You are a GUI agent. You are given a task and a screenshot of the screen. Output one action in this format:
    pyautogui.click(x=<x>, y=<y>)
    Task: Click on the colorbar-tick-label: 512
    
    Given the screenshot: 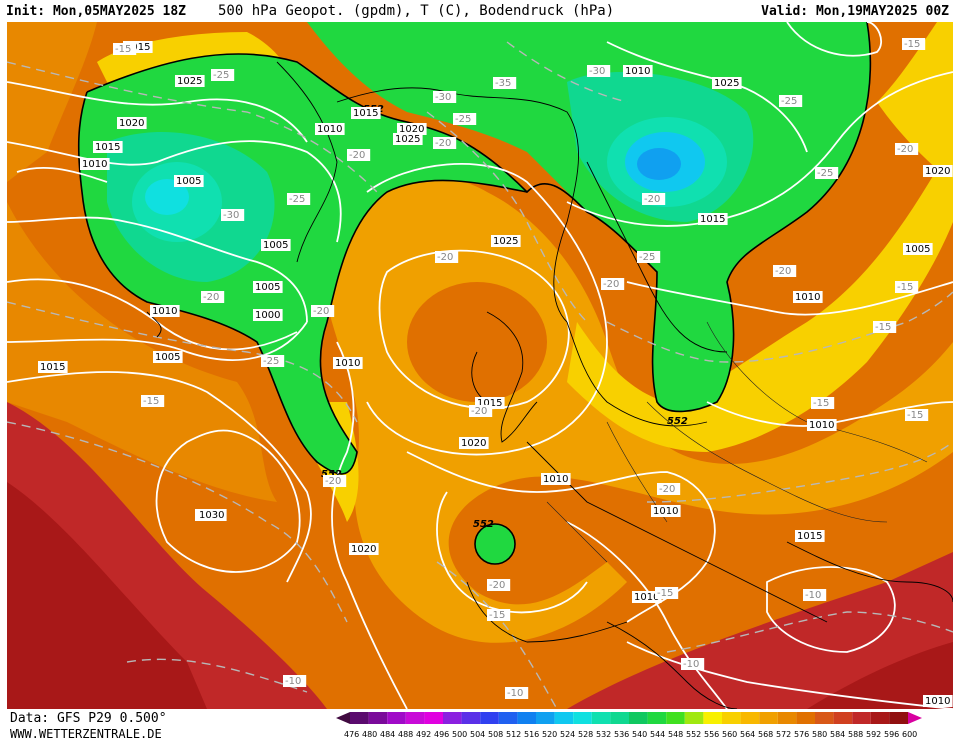 What is the action you would take?
    pyautogui.click(x=513, y=734)
    